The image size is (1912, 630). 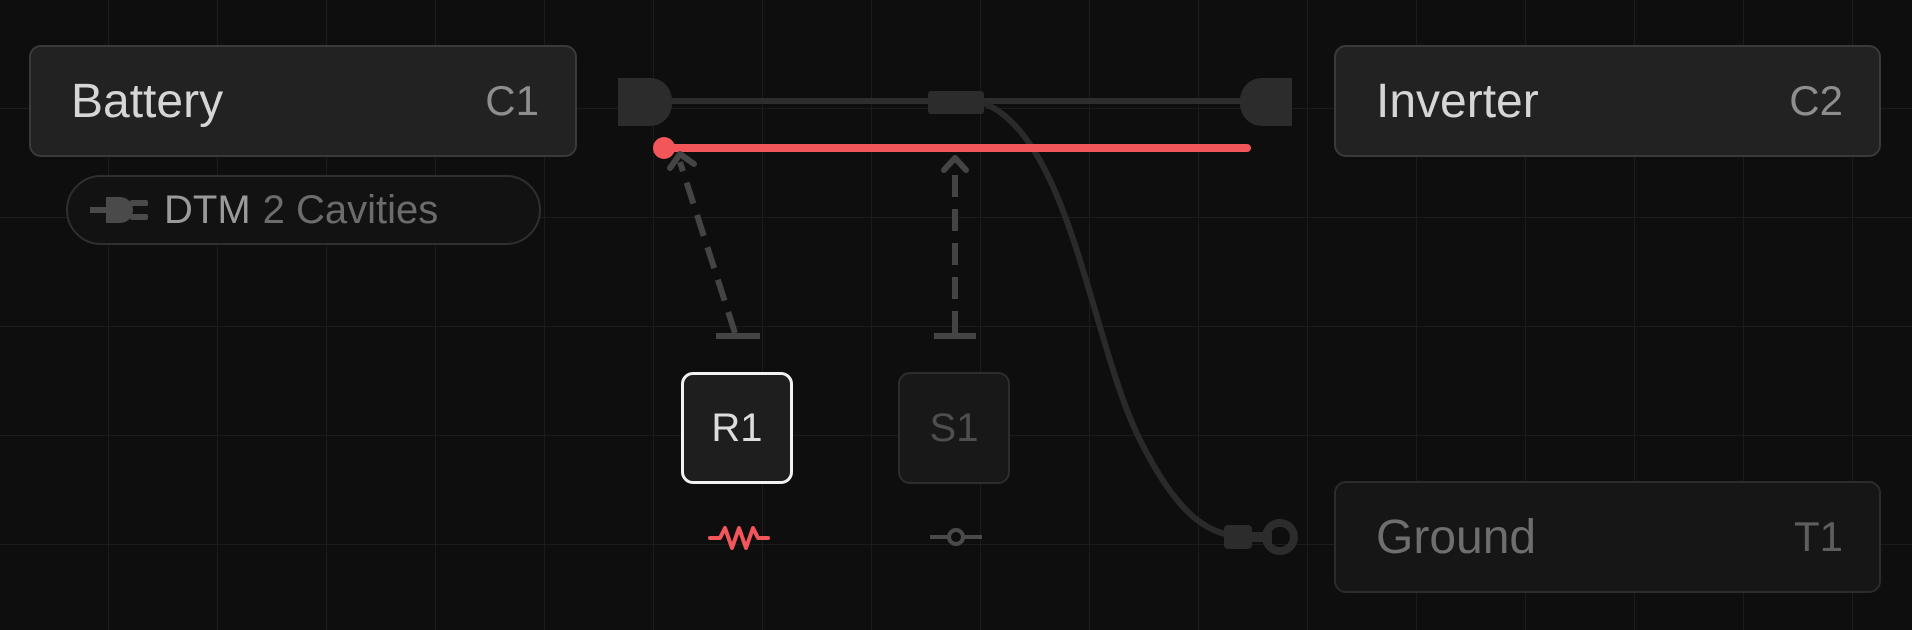 What do you see at coordinates (1816, 100) in the screenshot?
I see `inverter-ref: C2` at bounding box center [1816, 100].